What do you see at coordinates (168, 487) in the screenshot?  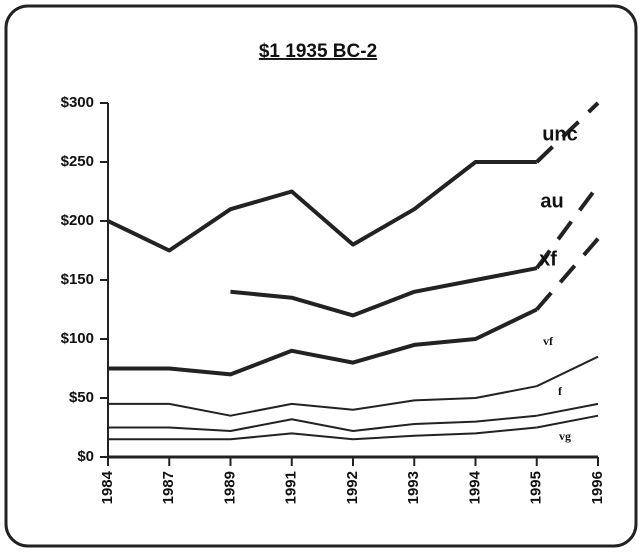 I see `x-tick-label: 1987` at bounding box center [168, 487].